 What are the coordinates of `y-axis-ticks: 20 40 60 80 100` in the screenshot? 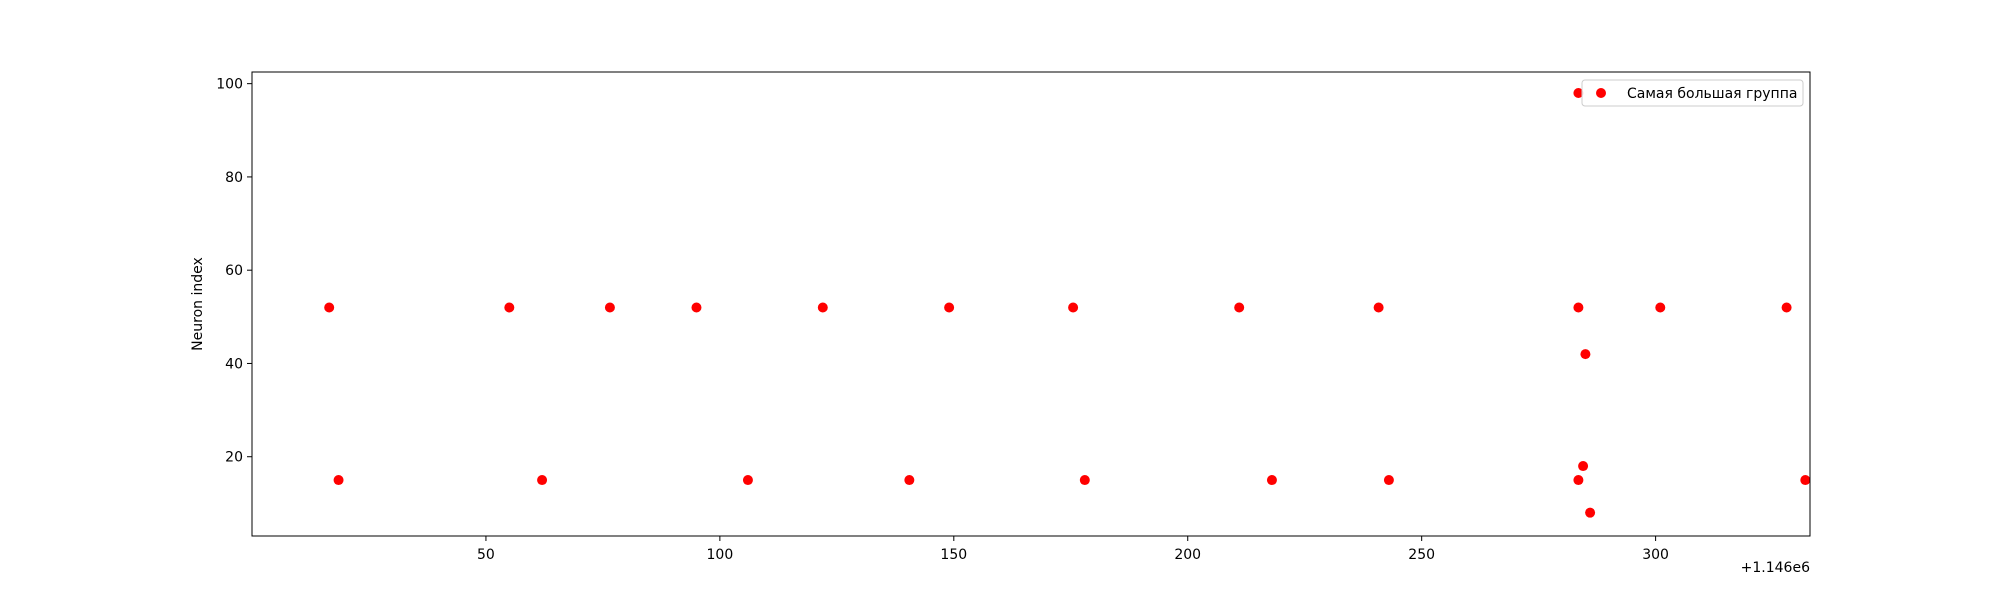 It's located at (234, 271).